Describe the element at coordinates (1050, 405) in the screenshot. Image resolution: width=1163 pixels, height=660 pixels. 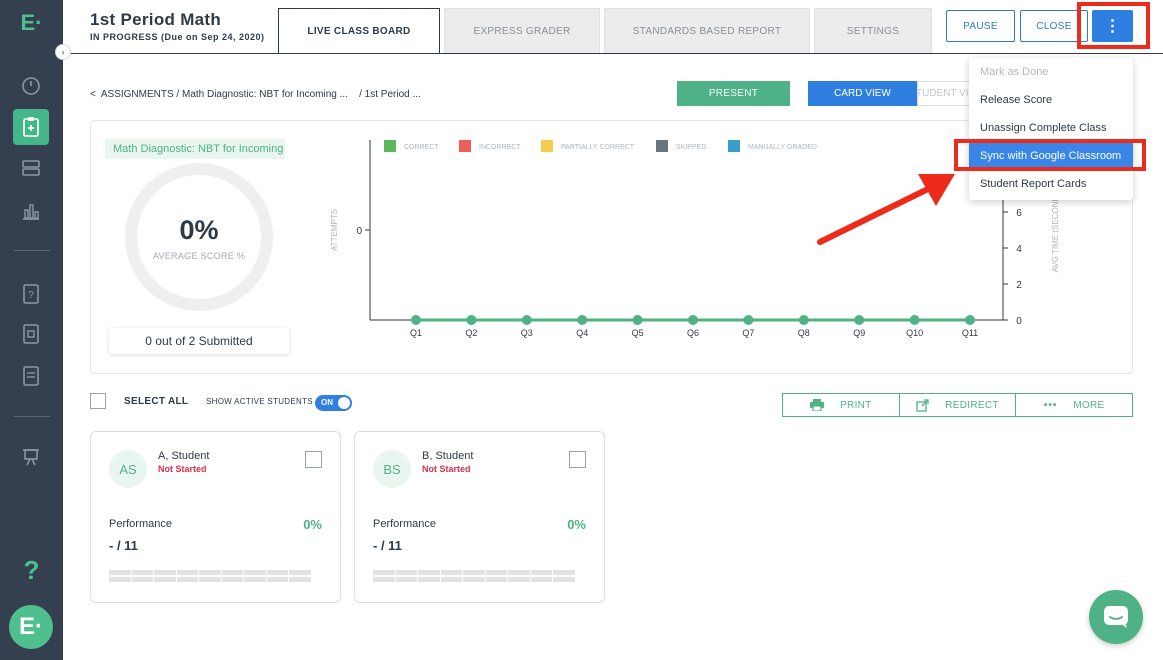
I see `more-dots-icon: •••` at that location.